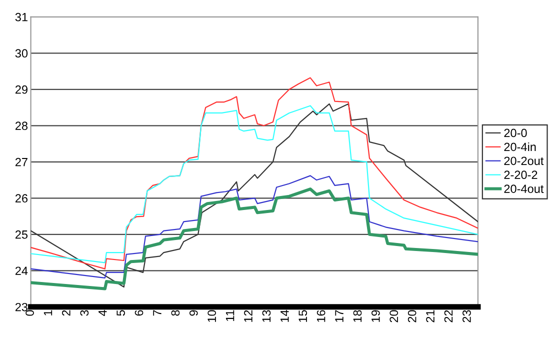 The width and height of the screenshot is (550, 338). I want to click on x-tick-label: 1, so click(48, 313).